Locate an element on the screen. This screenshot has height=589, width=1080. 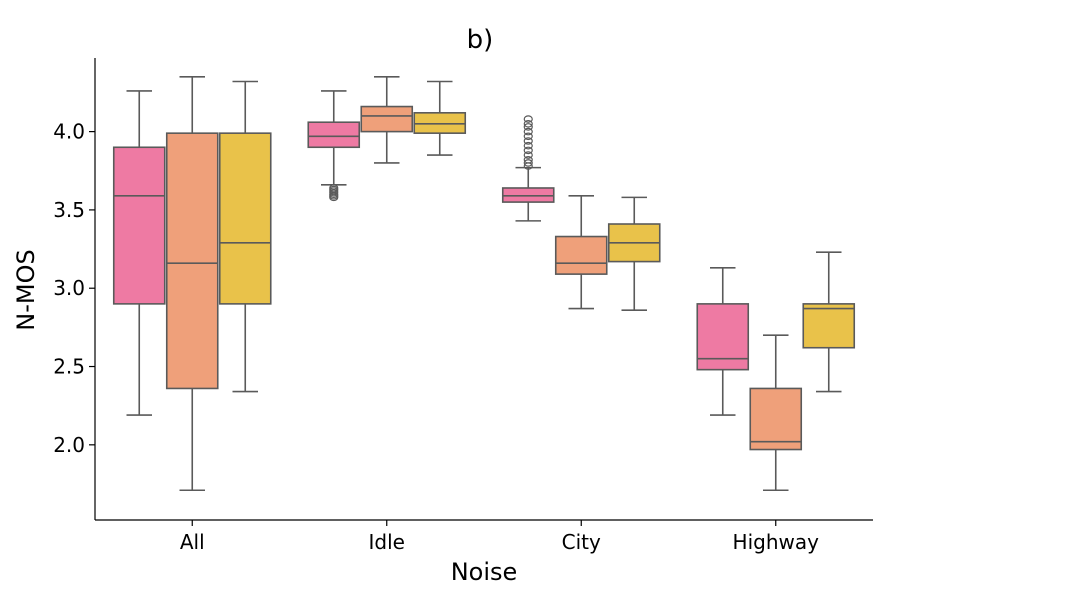
box-group-city is located at coordinates (581, 213).